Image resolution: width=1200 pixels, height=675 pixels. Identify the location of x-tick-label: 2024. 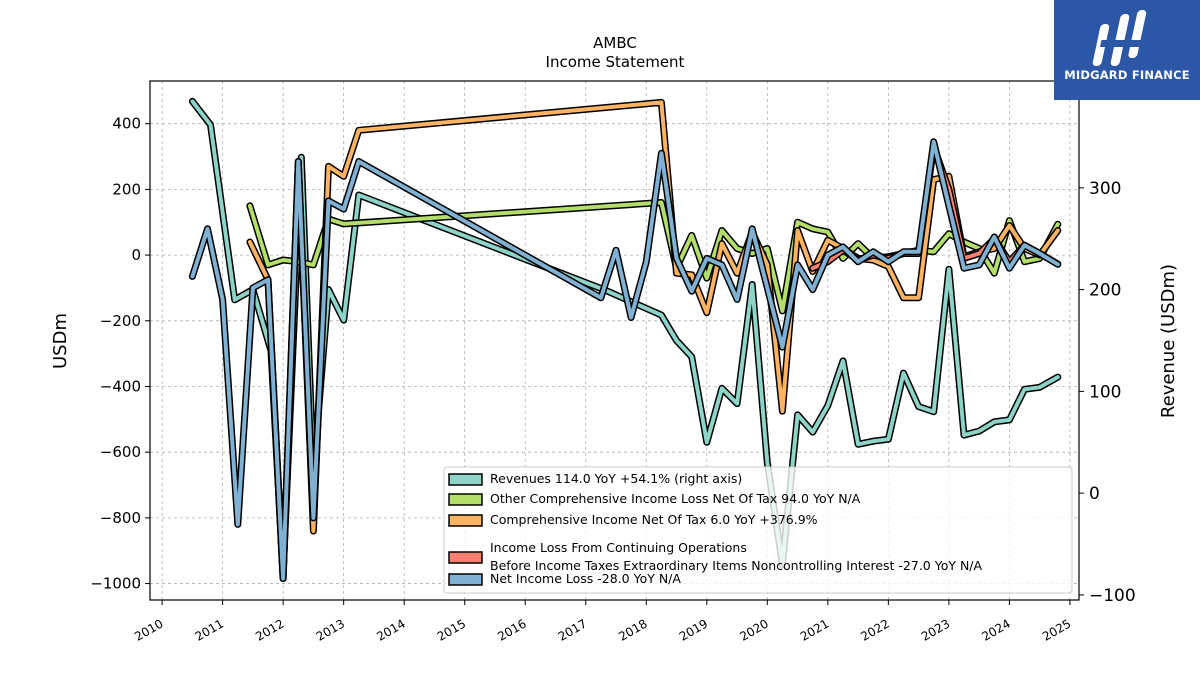
(995, 629).